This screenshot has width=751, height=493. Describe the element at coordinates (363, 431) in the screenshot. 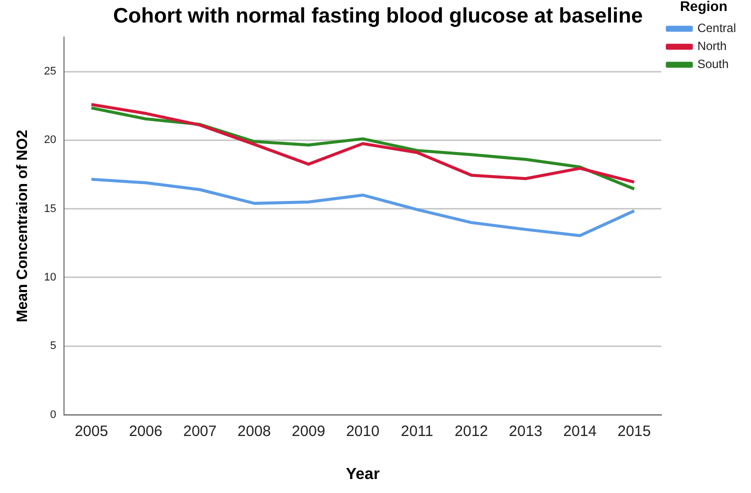

I see `x-tick-label: 2010` at that location.